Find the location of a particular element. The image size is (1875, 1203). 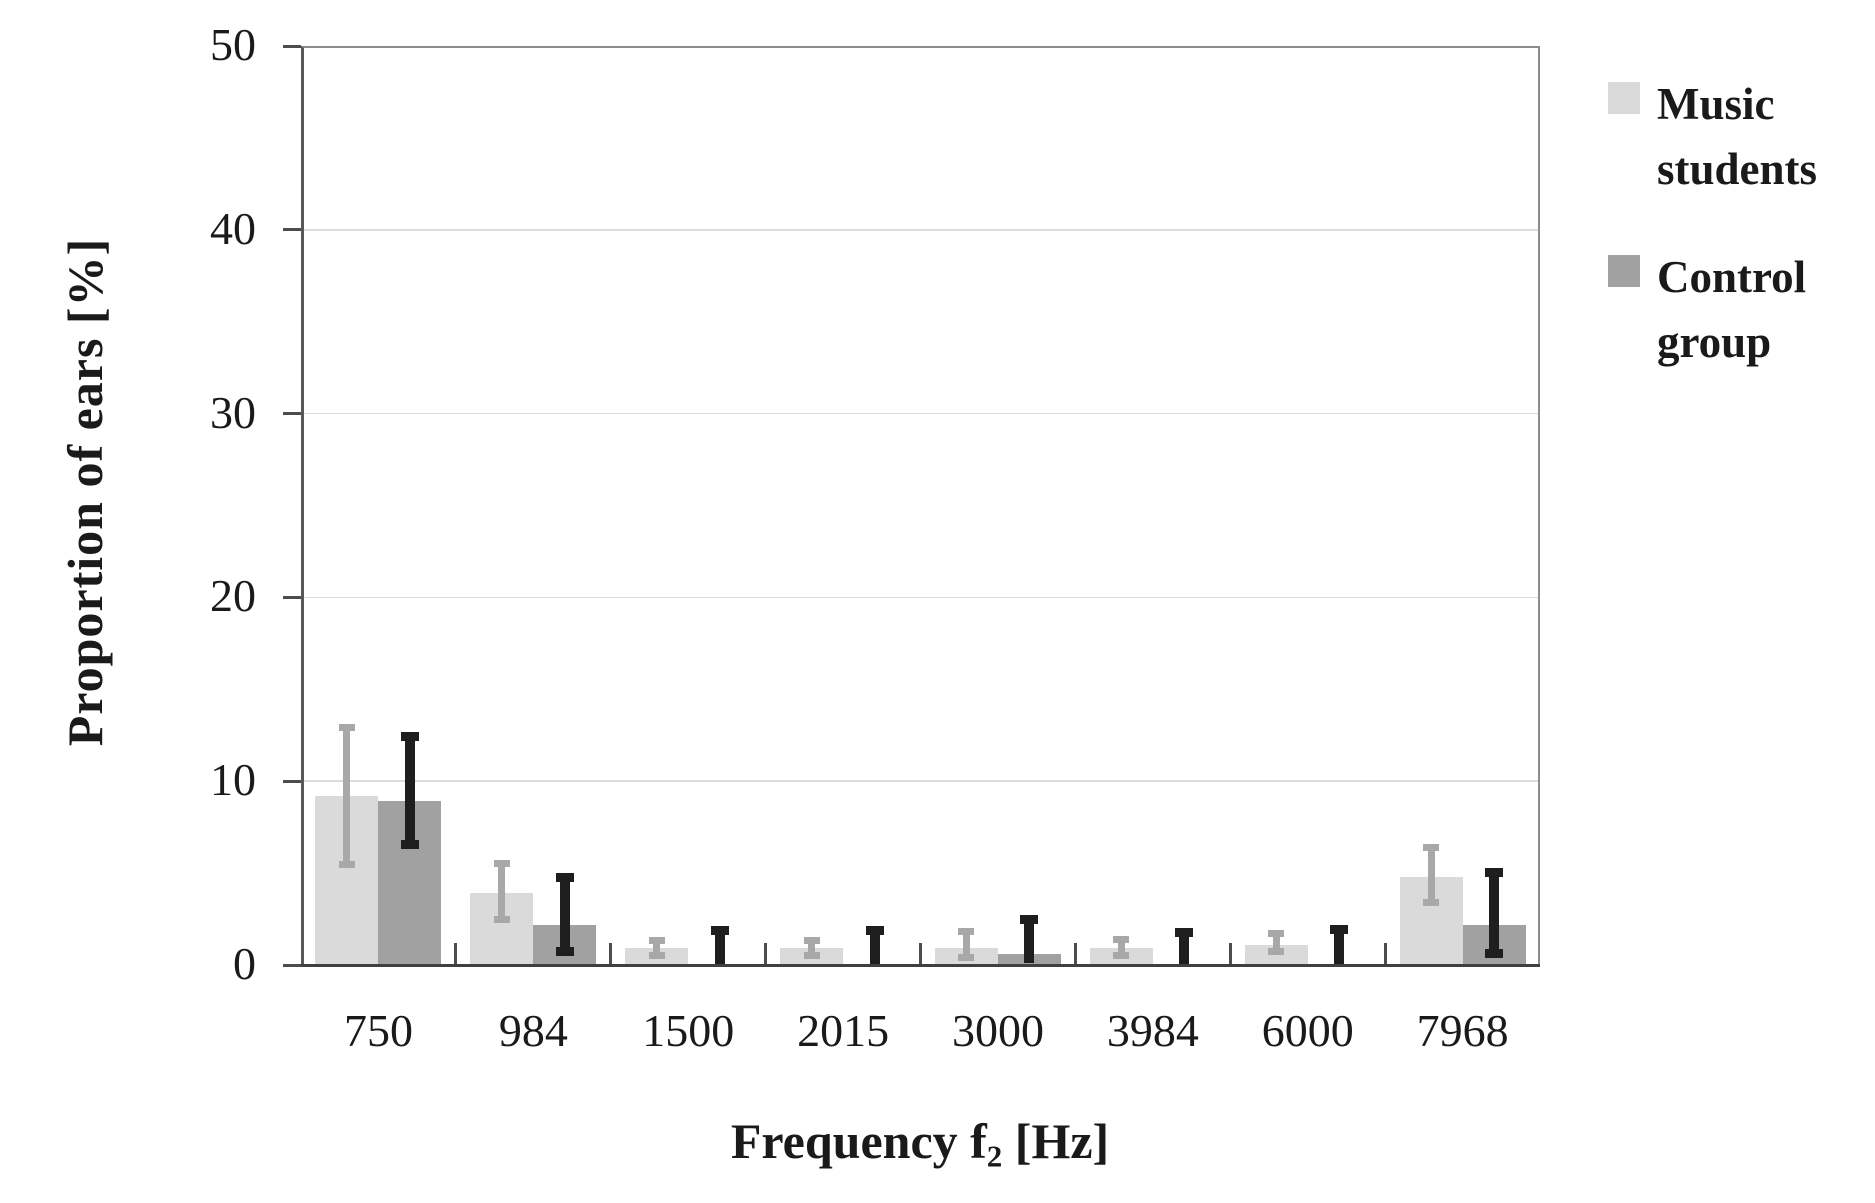

y-tick-label-30: 30 is located at coordinates (233, 412).